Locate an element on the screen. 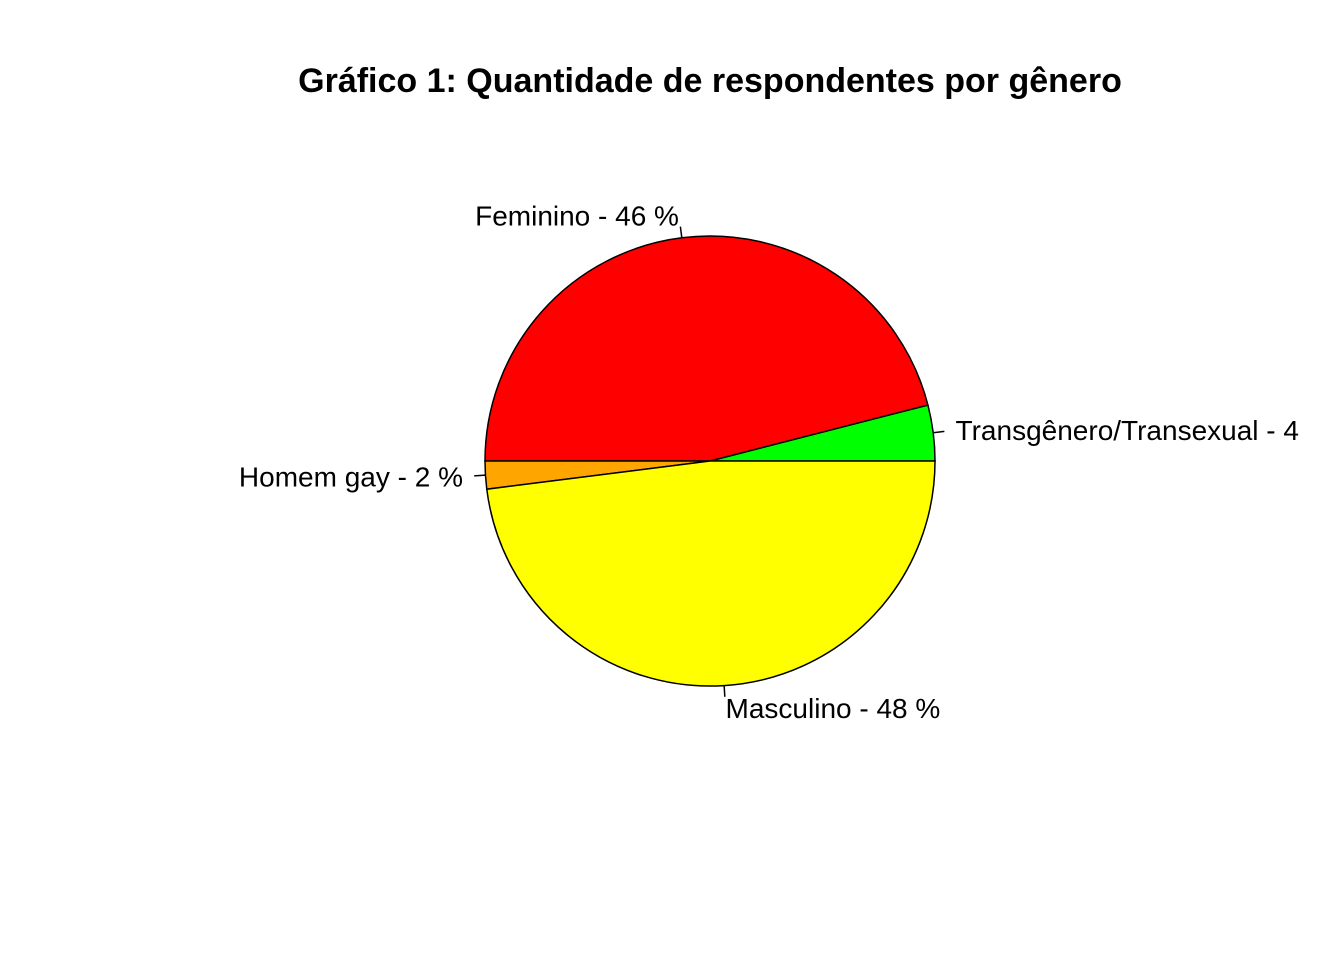 This screenshot has height=960, width=1344. slice-label: Transgênero/Transexual - 4 is located at coordinates (1127, 430).